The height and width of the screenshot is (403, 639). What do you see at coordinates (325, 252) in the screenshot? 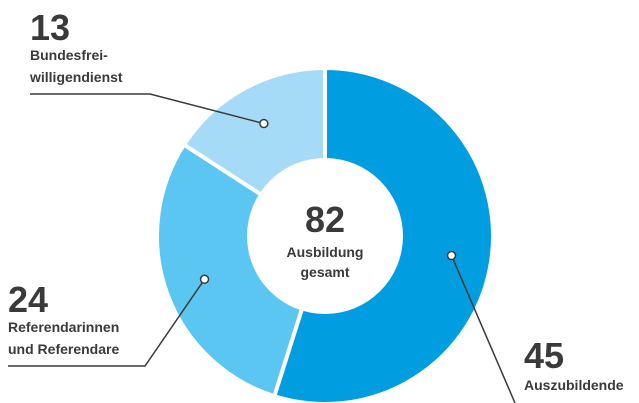
I see `center-label: Ausbildung` at bounding box center [325, 252].